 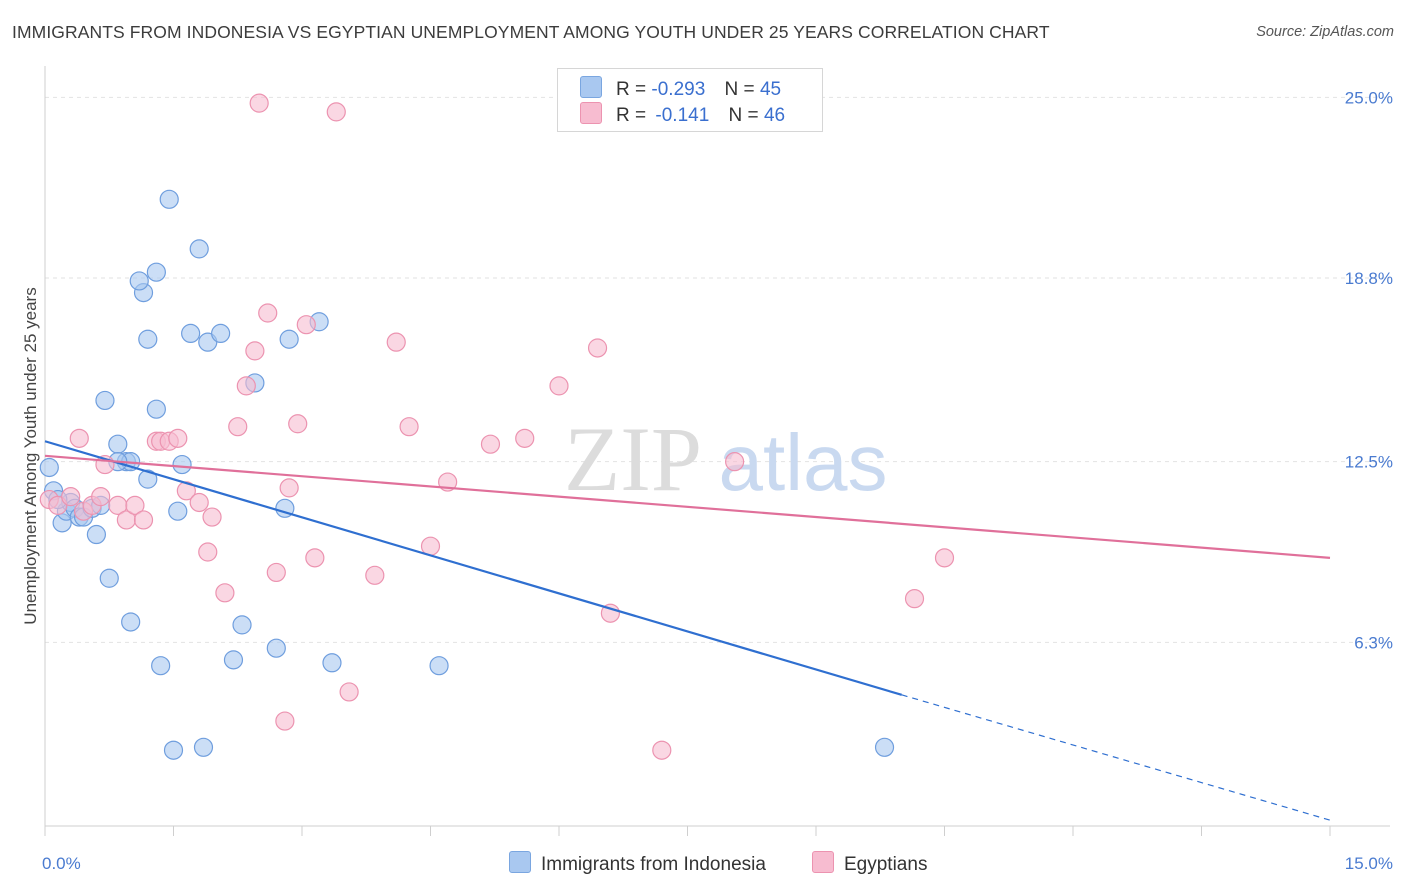 I want to click on legend: R = -0.293 N = 45 R = -0.141 N = 46, so click(x=690, y=100).